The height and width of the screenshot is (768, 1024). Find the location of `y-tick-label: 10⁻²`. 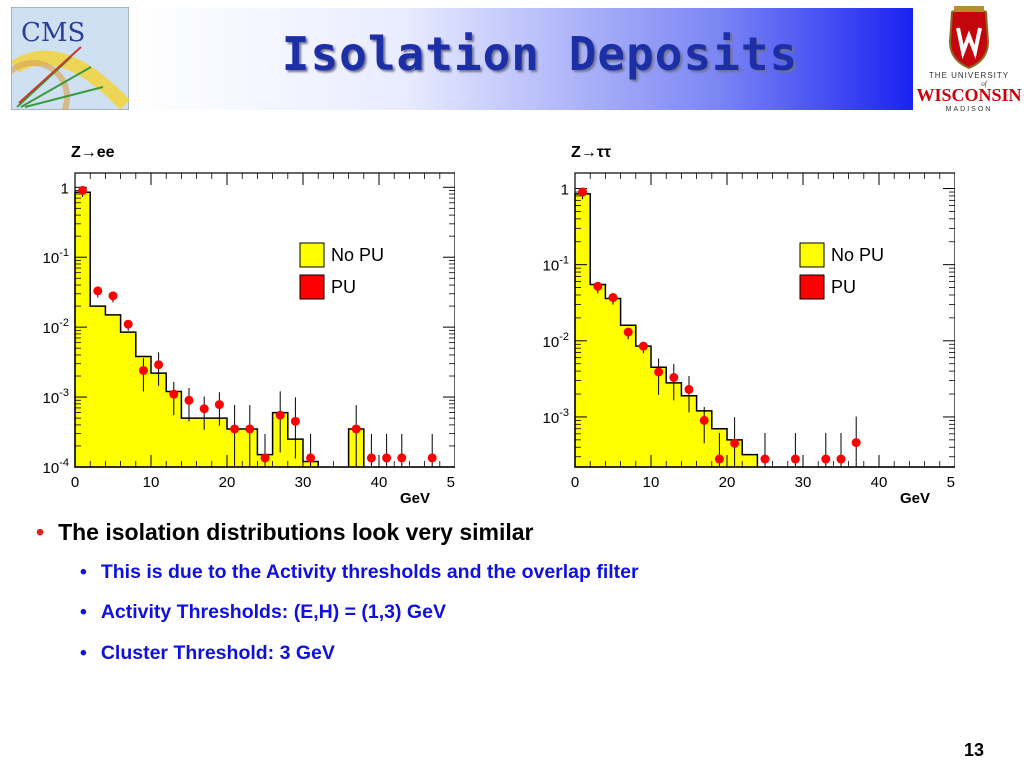

y-tick-label: 10⁻² is located at coordinates (56, 327).